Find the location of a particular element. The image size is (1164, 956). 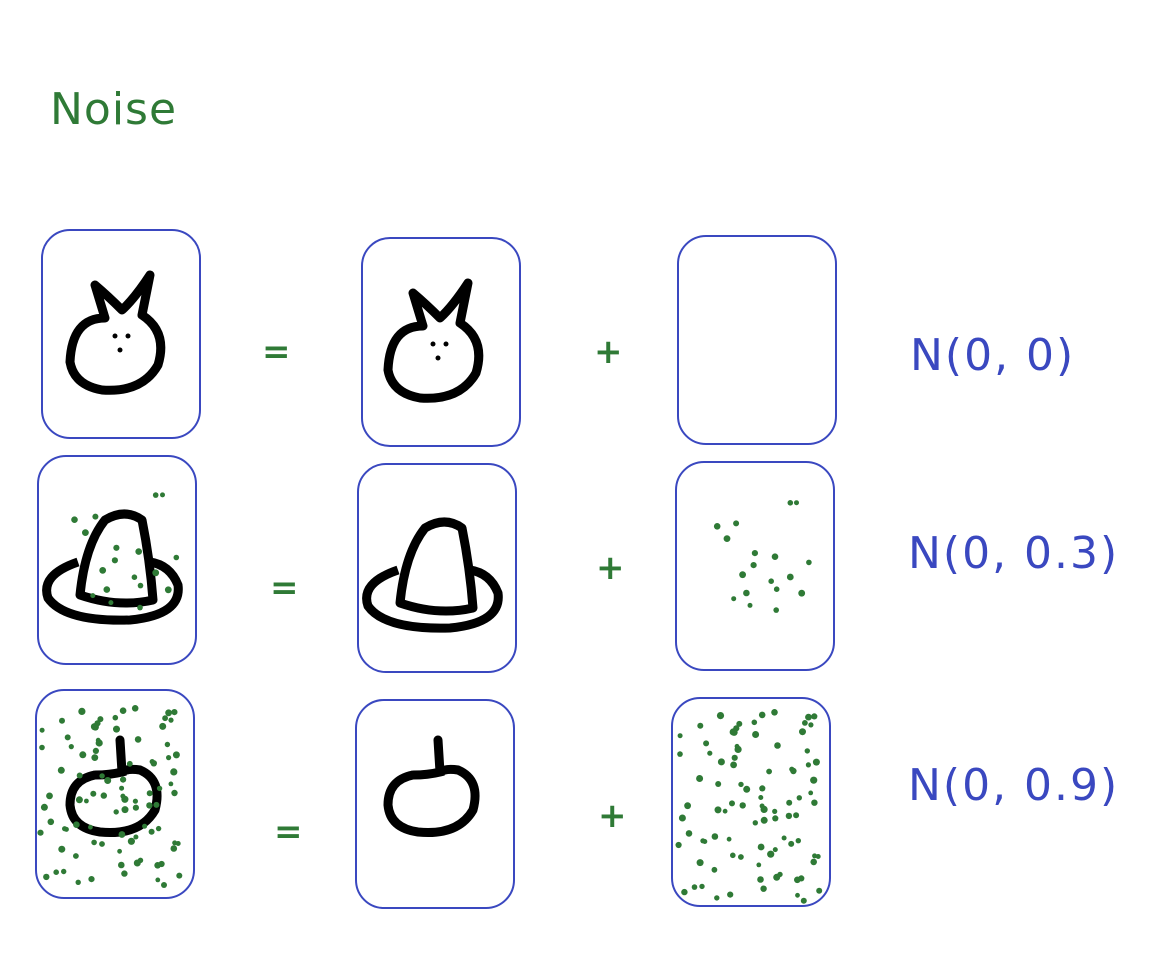

plus-sign-1: + is located at coordinates (608, 352).